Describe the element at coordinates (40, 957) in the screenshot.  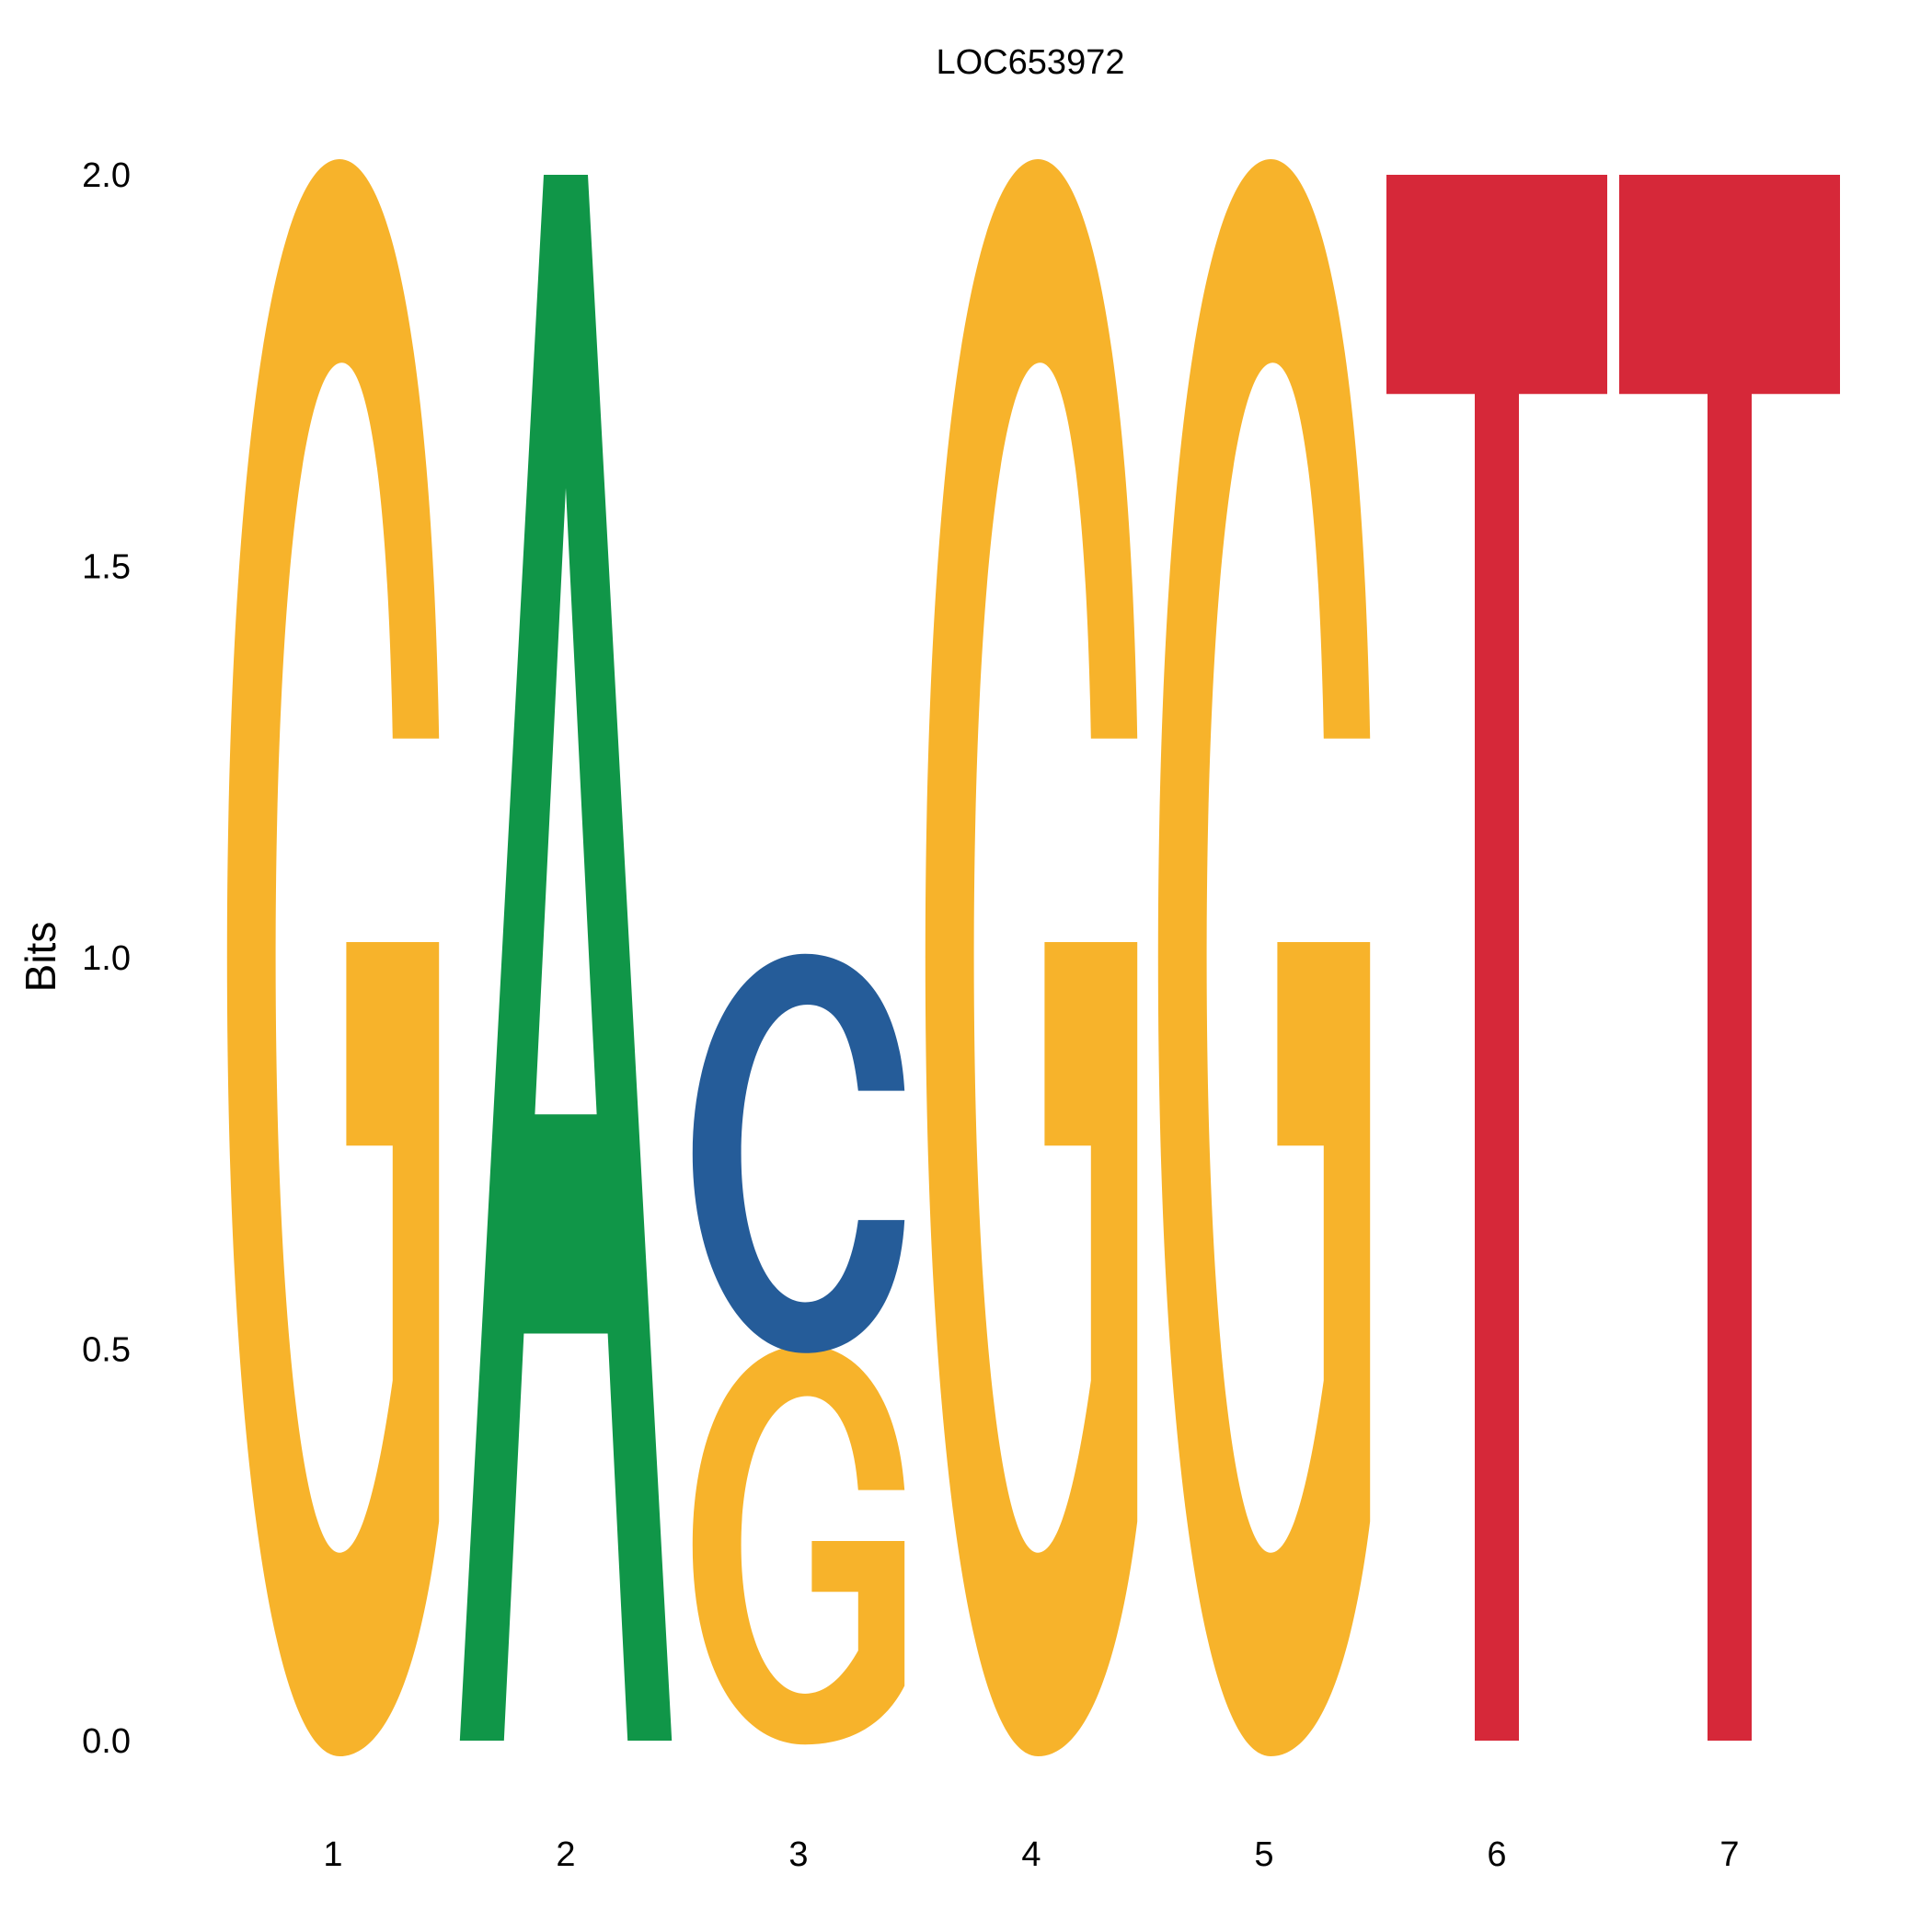
I see `y-axis-title: Bits` at that location.